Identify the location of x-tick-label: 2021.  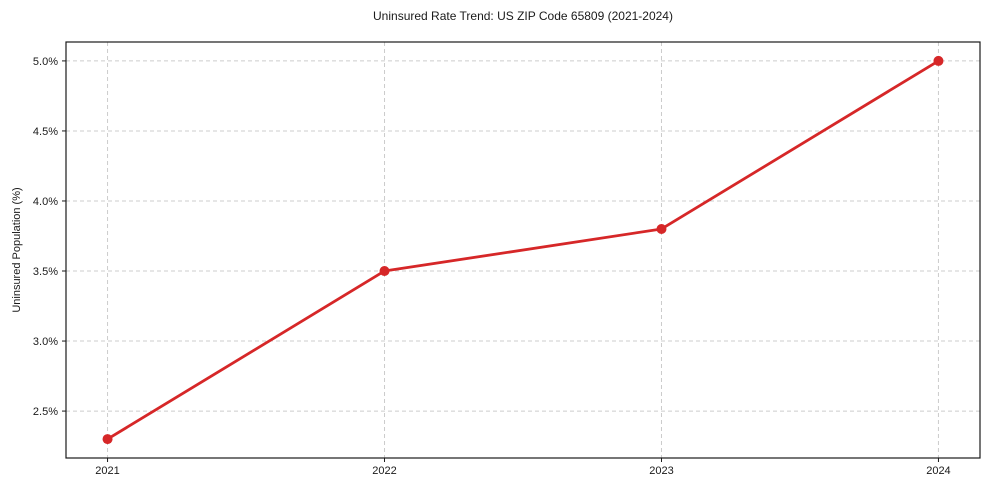
(107, 471).